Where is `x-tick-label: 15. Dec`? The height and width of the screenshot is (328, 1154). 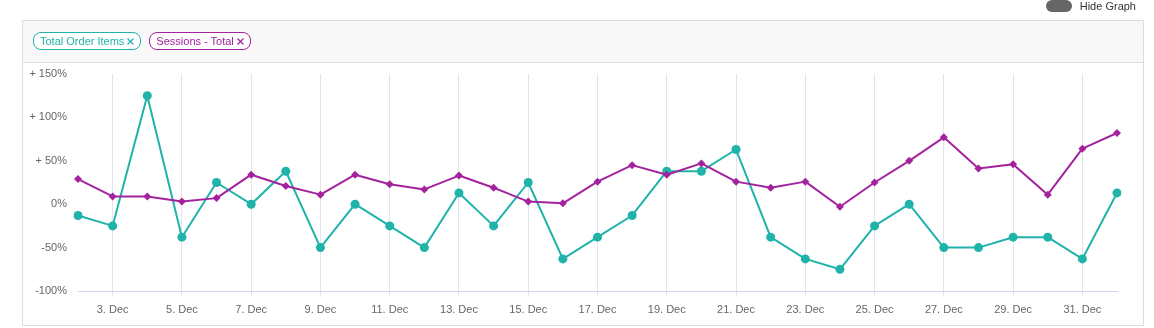
x-tick-label: 15. Dec is located at coordinates (528, 308).